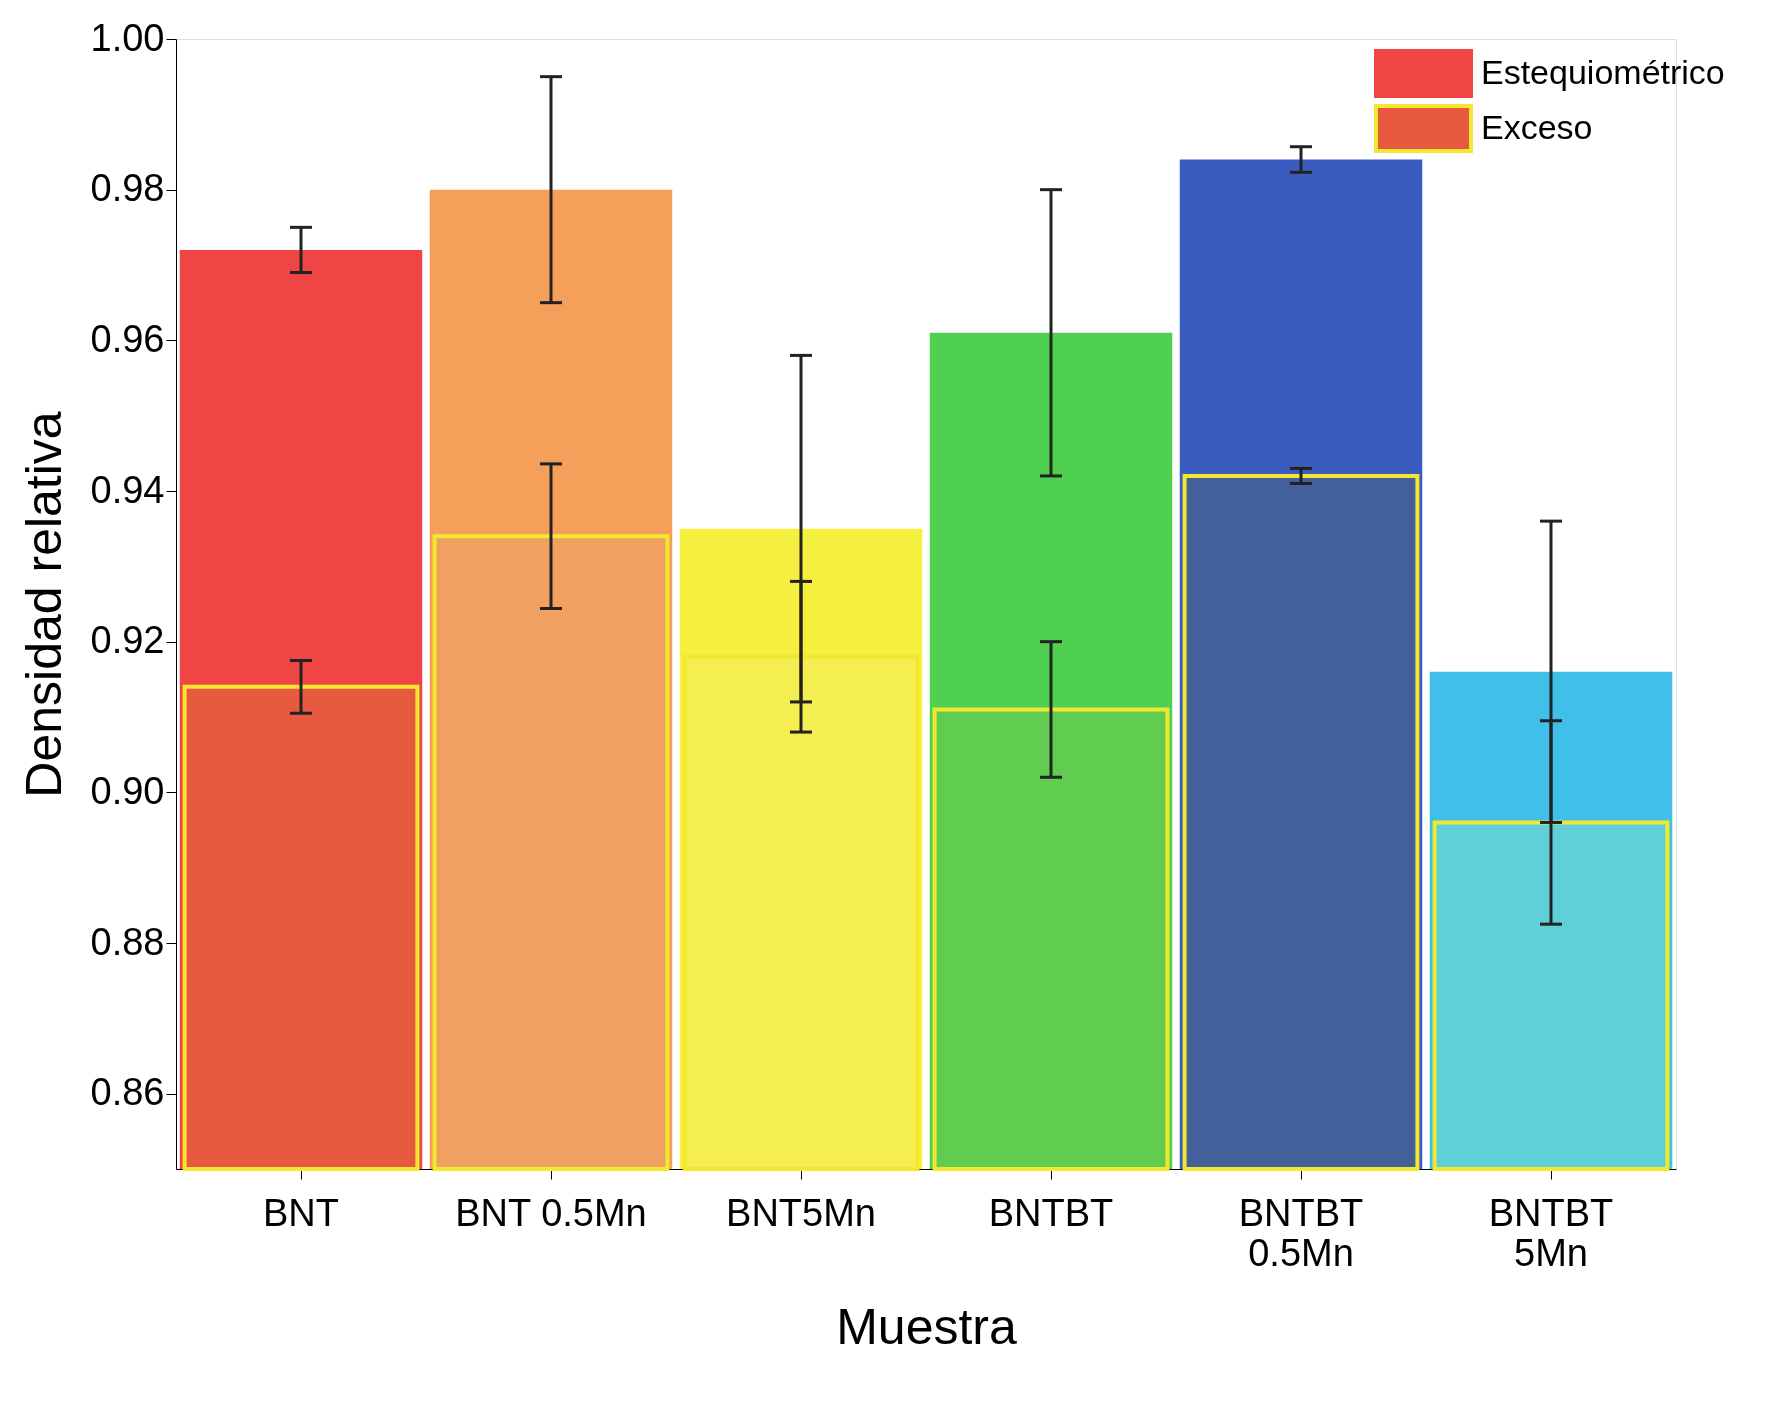  What do you see at coordinates (127, 941) in the screenshot?
I see `y-tick-label: 0.88` at bounding box center [127, 941].